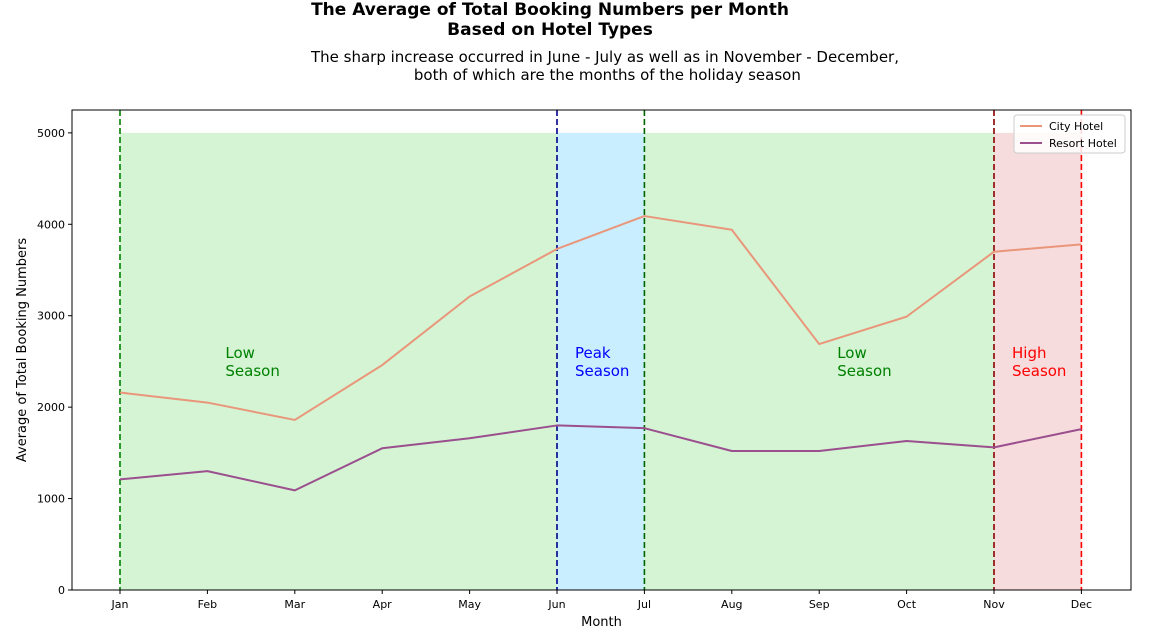 The height and width of the screenshot is (632, 1152). Describe the element at coordinates (51, 224) in the screenshot. I see `y-tick-label-4000: 4000` at that location.